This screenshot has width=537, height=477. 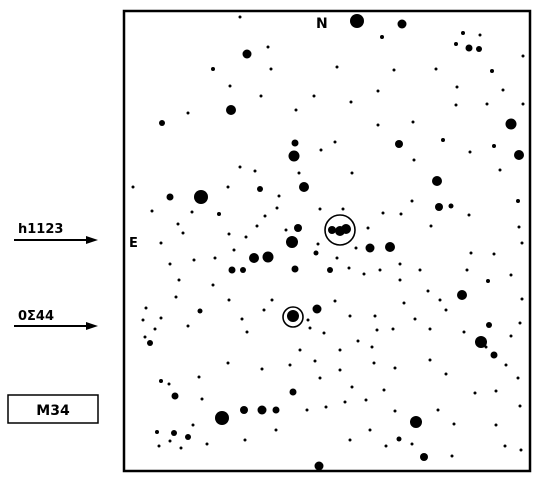 I want to click on pointer-arrowhead, so click(x=92, y=240).